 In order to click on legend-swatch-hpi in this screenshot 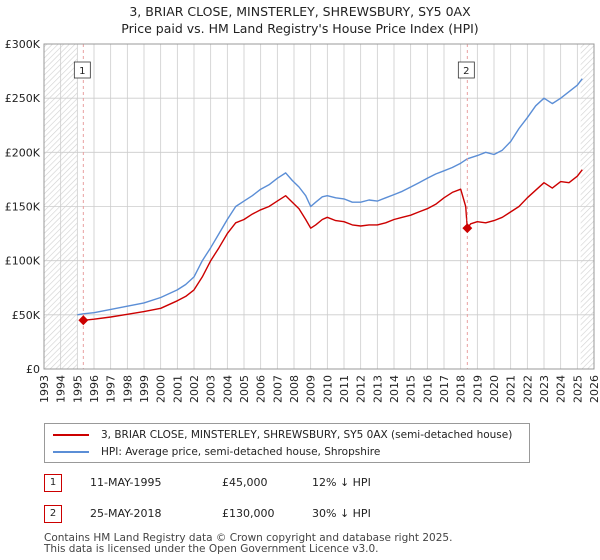, I will do `click(71, 452)`.